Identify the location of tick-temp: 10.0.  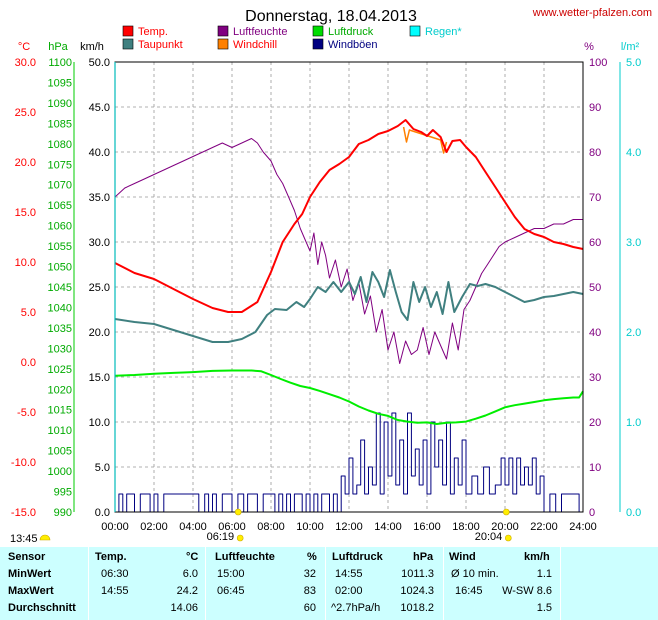
(25, 263).